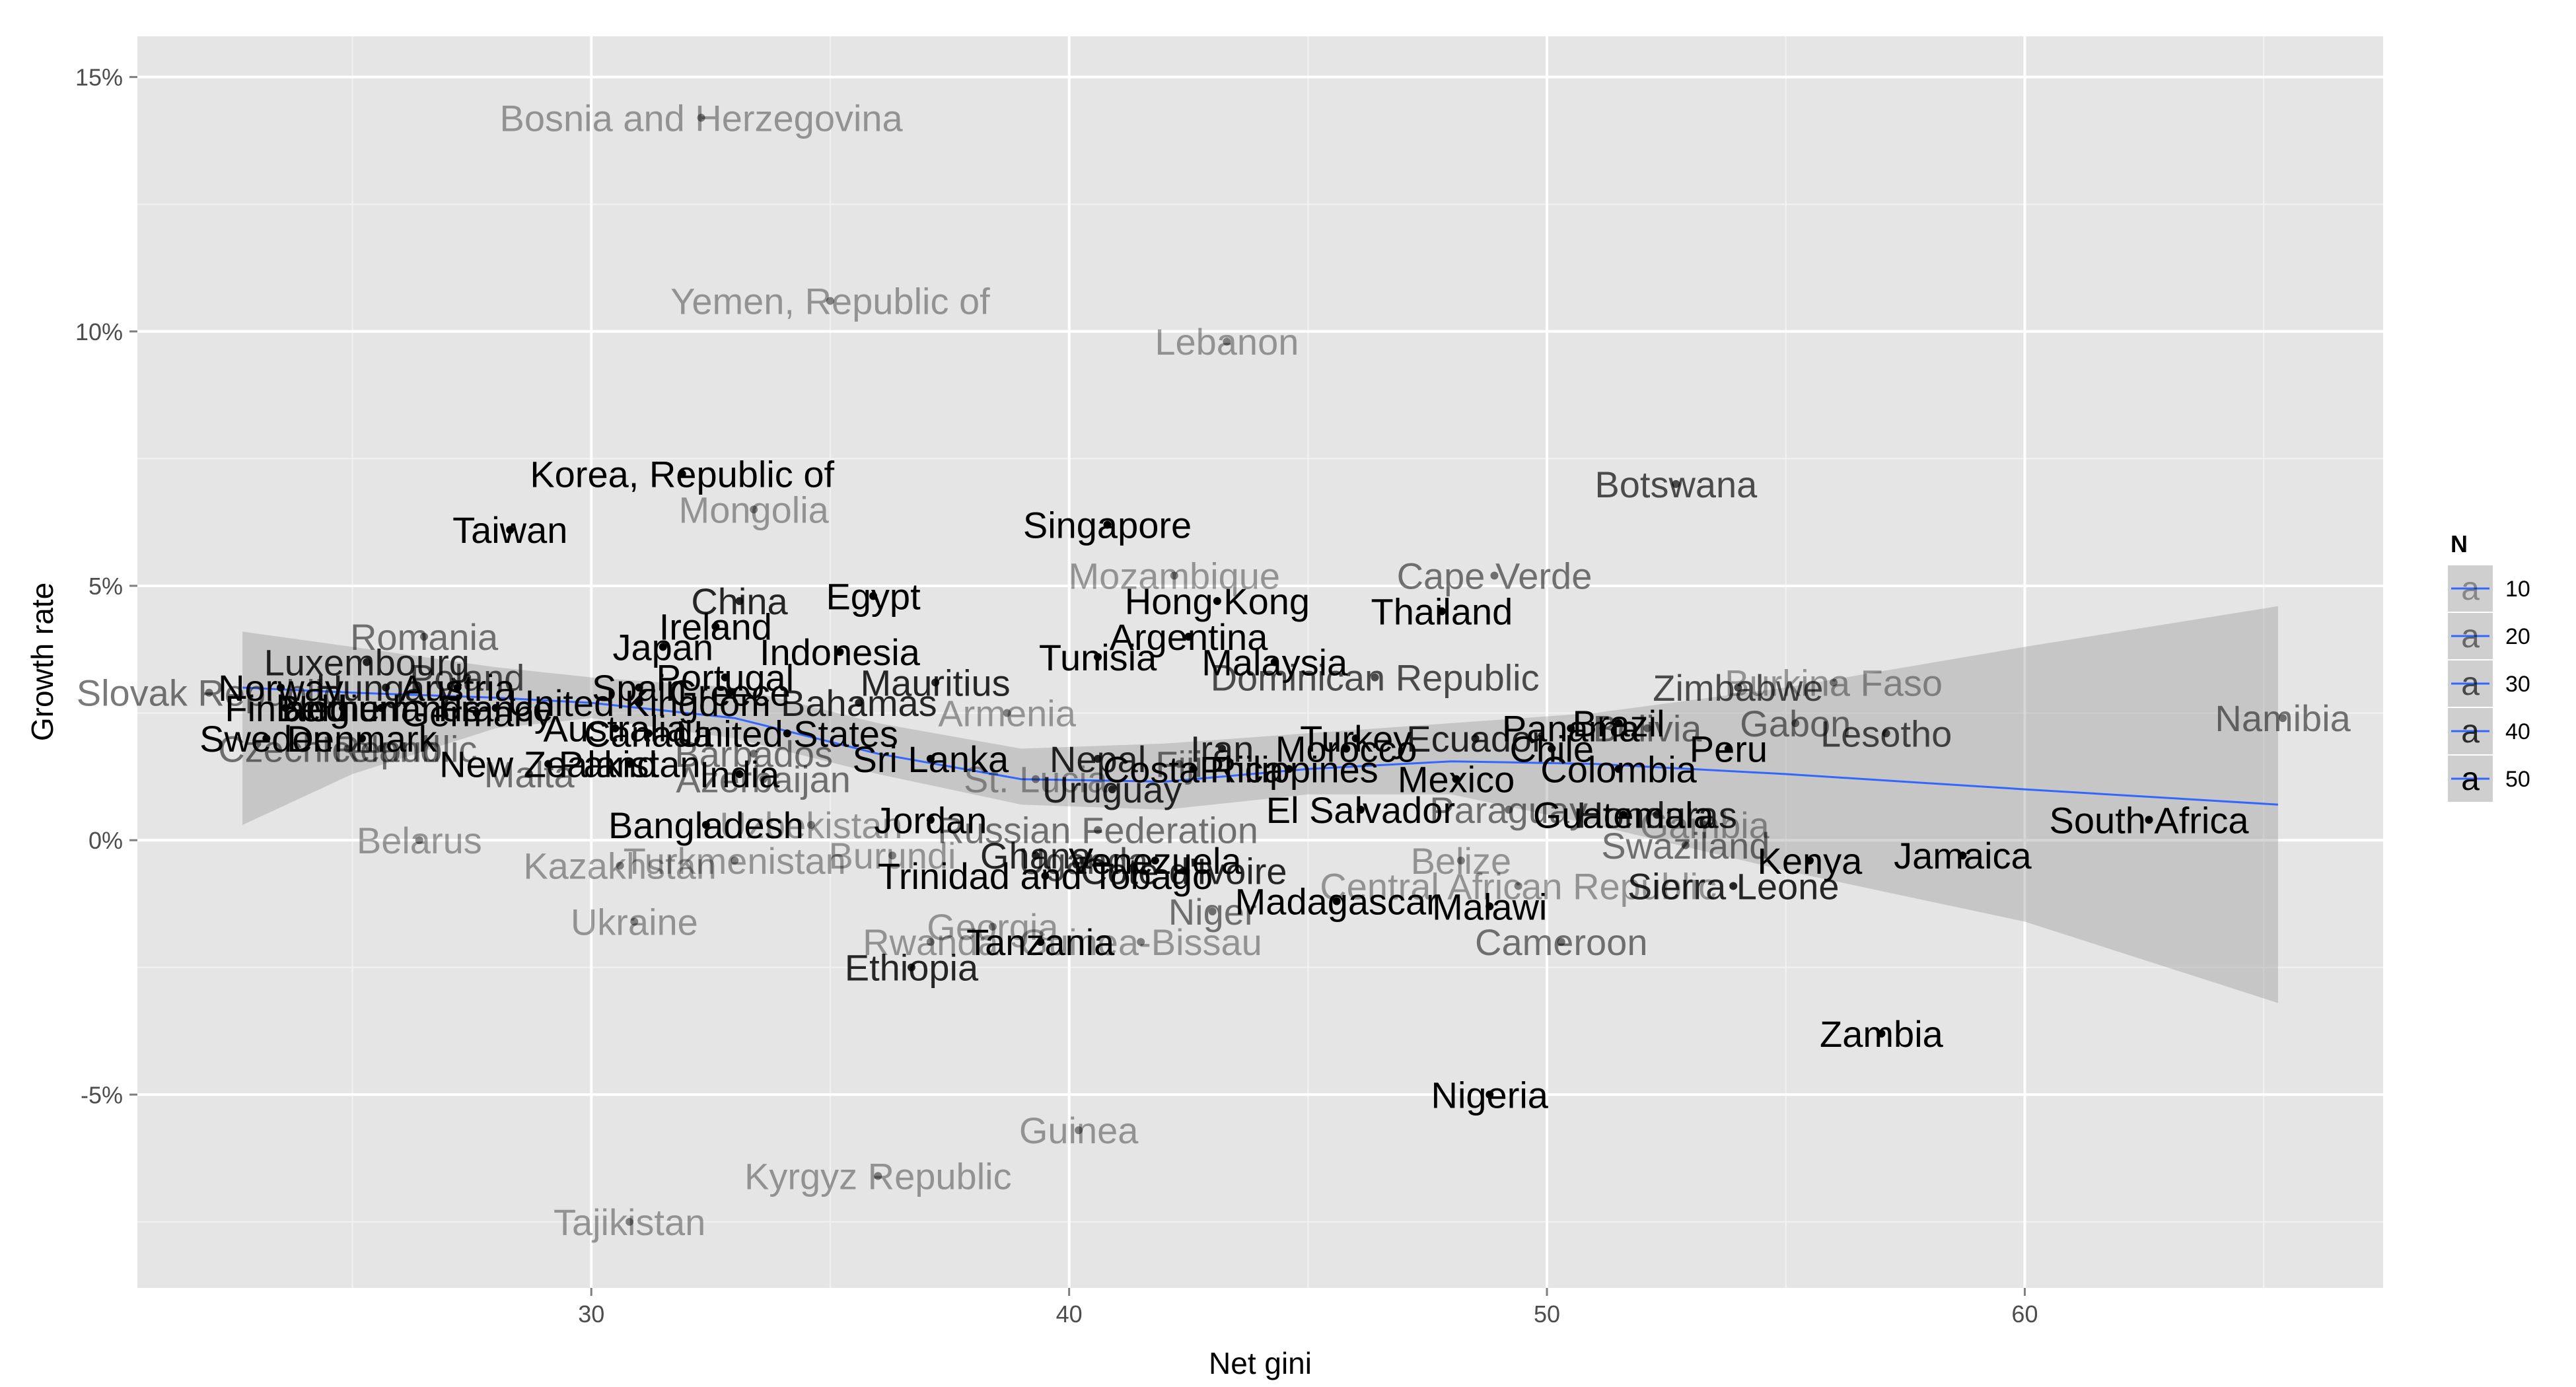  I want to click on point-label: France, so click(496, 708).